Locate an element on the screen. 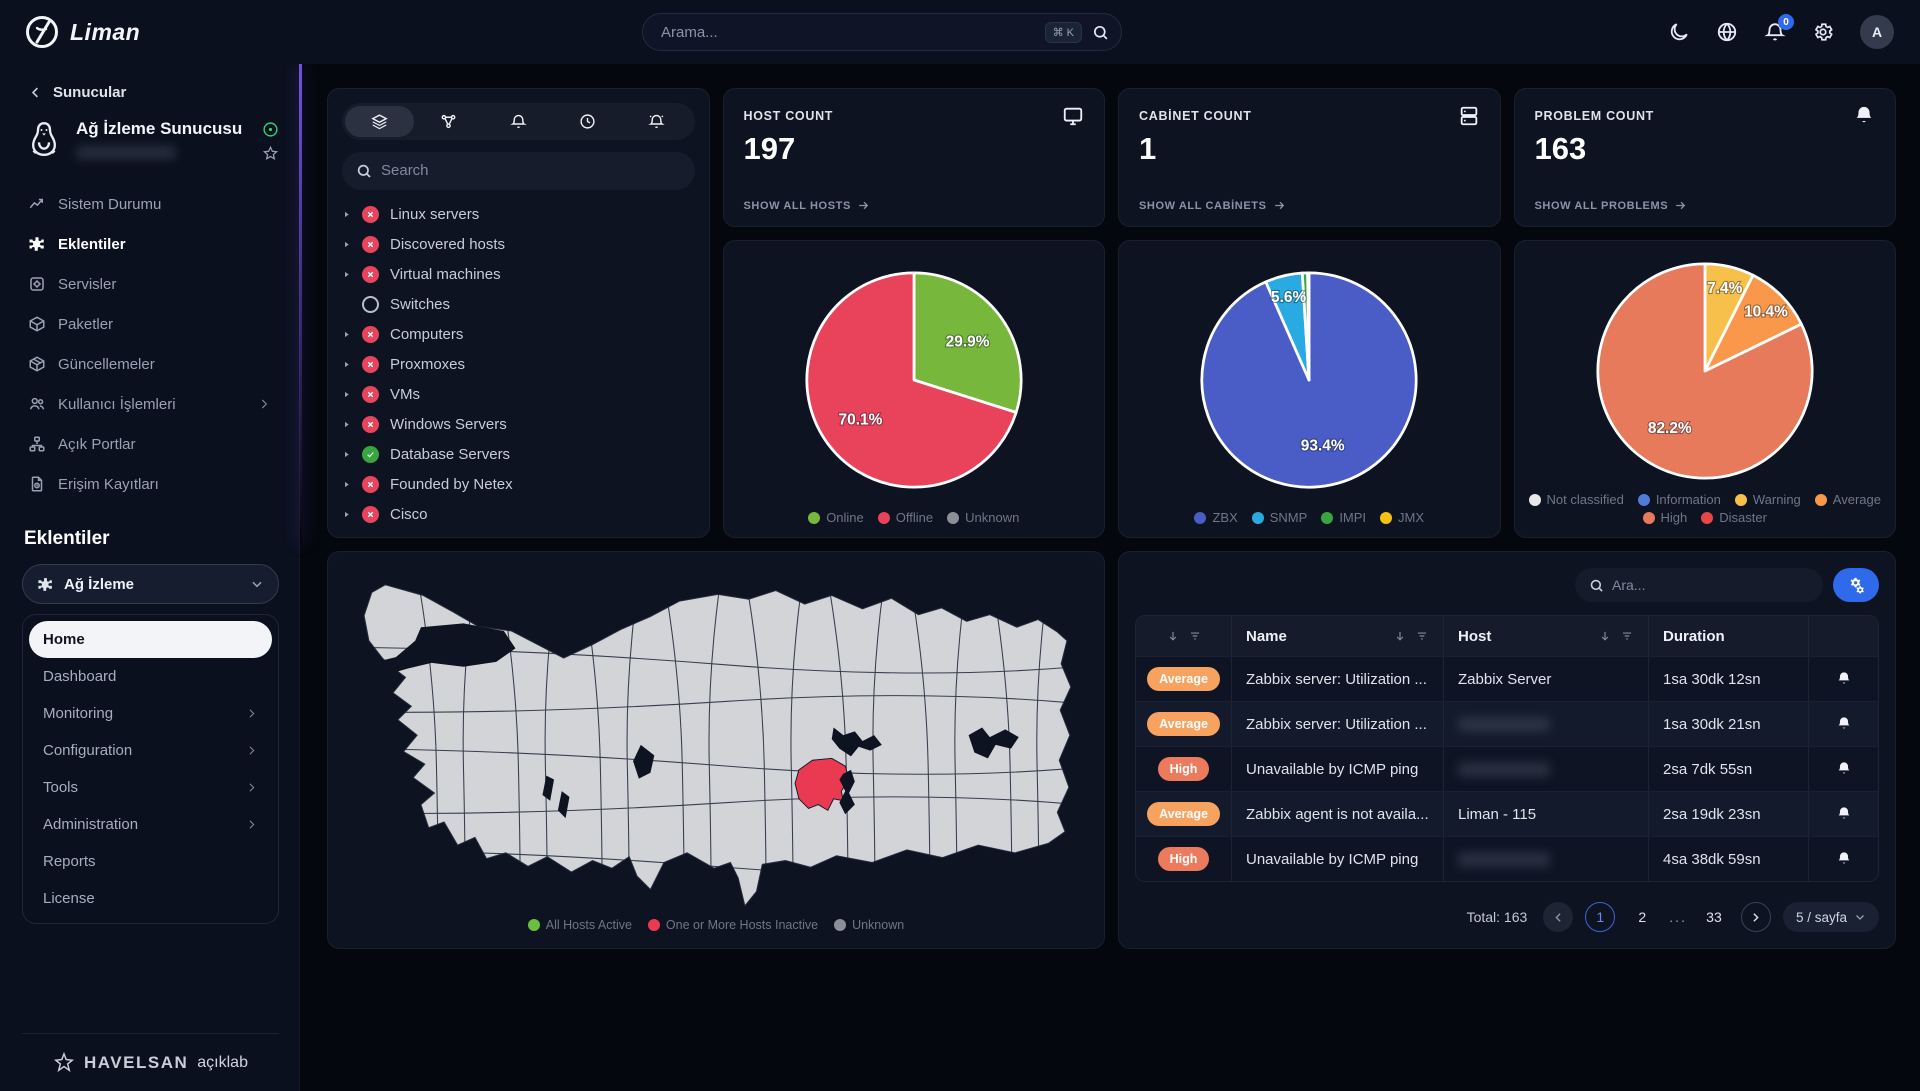 The width and height of the screenshot is (1920, 1091). language-switcher is located at coordinates (1727, 32).